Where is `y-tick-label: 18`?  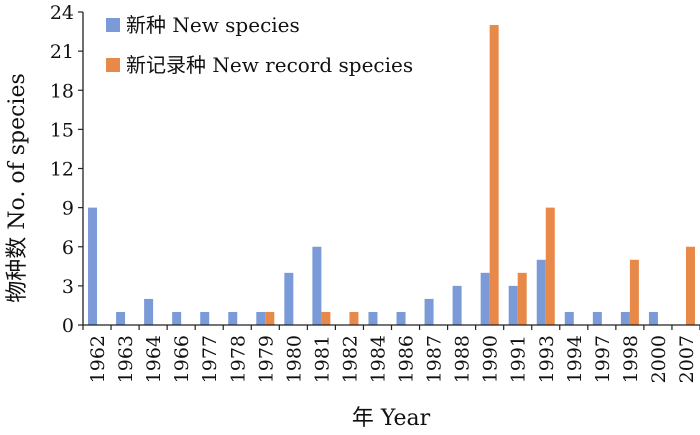 y-tick-label: 18 is located at coordinates (62, 91).